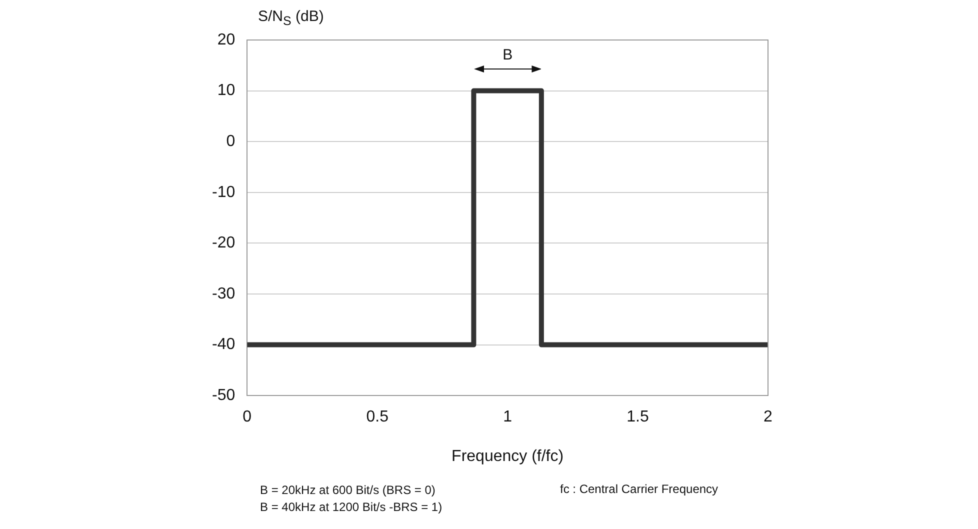 Image resolution: width=978 pixels, height=529 pixels. I want to click on y-tick-label: 20, so click(226, 39).